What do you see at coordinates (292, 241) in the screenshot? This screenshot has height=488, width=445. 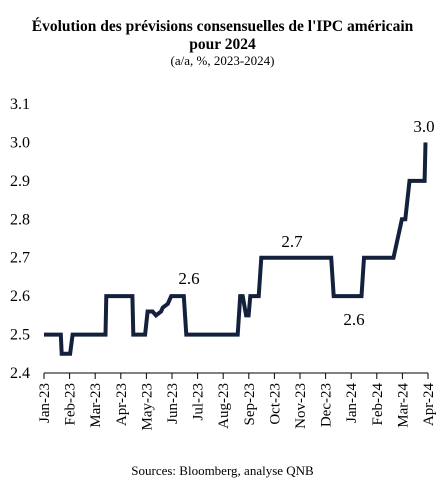 I see `annotation-oct23: 2.7` at bounding box center [292, 241].